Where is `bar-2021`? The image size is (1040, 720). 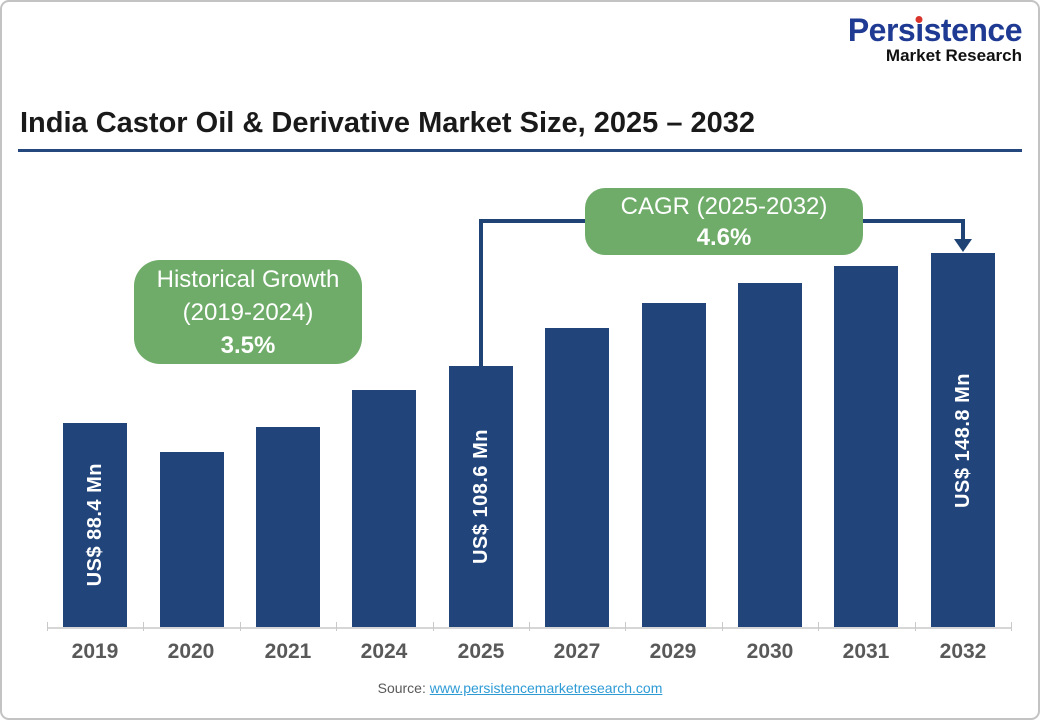 bar-2021 is located at coordinates (288, 527).